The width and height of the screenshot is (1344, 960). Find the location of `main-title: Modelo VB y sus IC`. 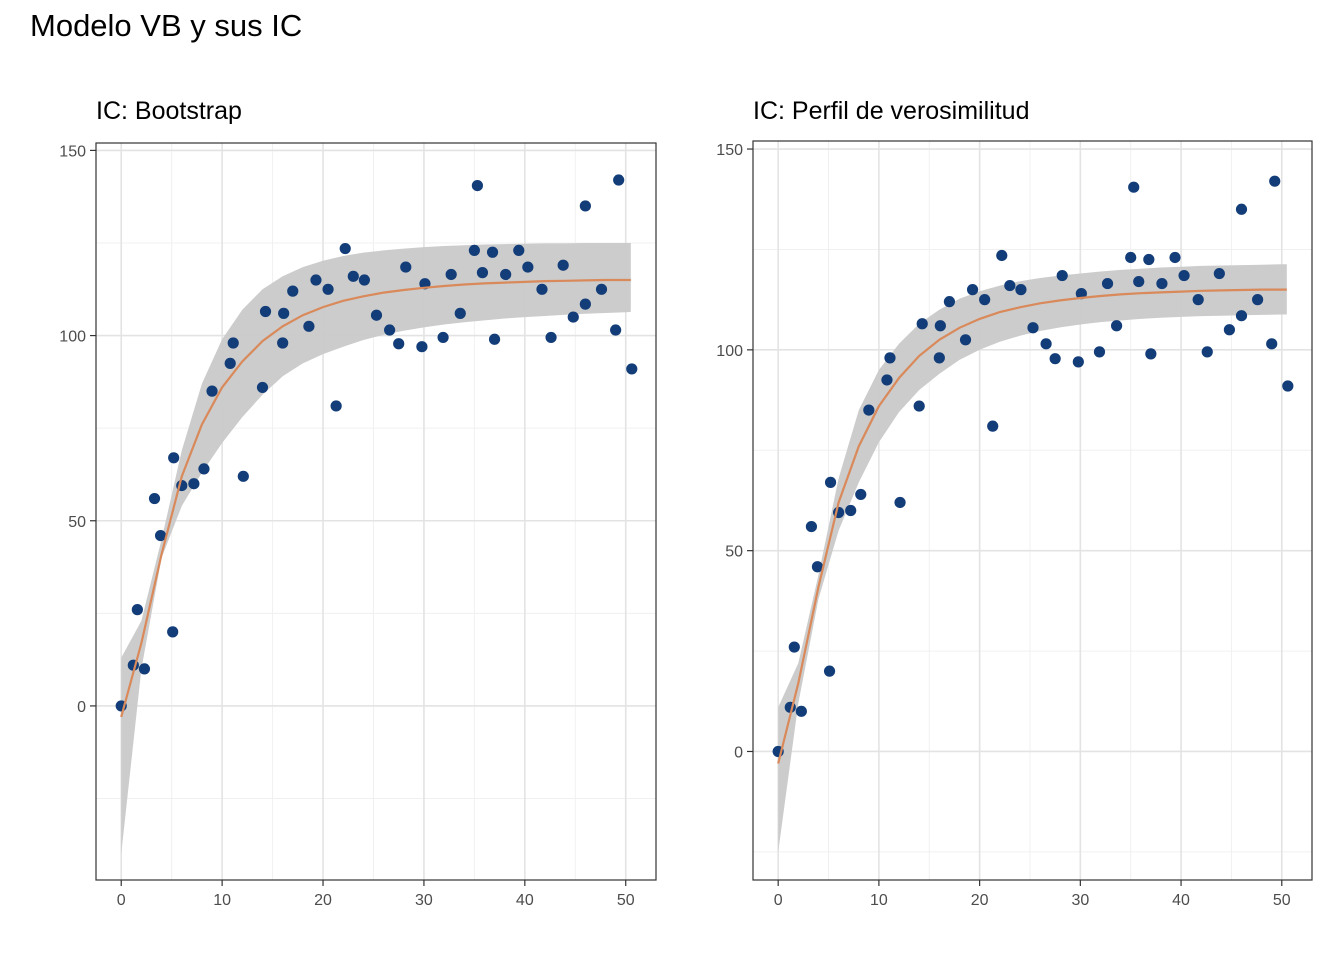

main-title: Modelo VB y sus IC is located at coordinates (166, 25).